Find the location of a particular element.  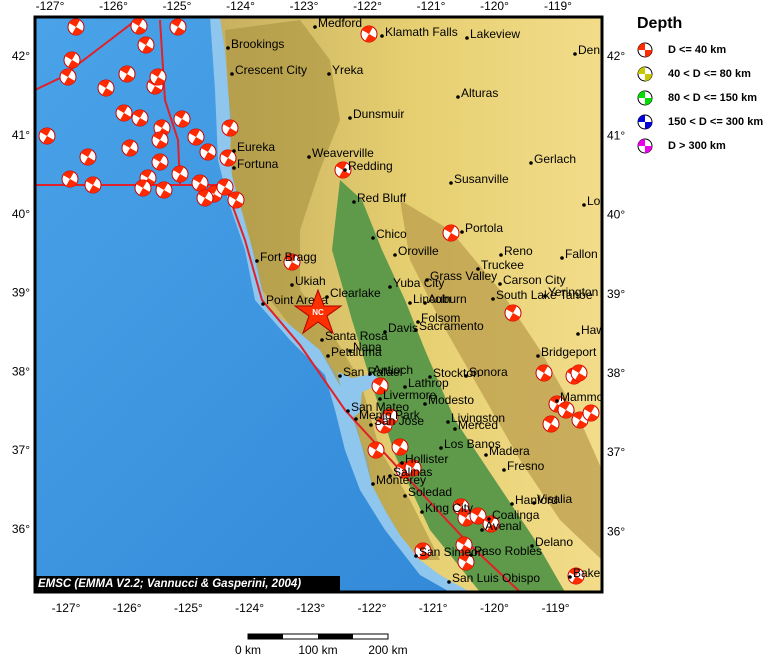

city-label: Stockton is located at coordinates (456, 373).